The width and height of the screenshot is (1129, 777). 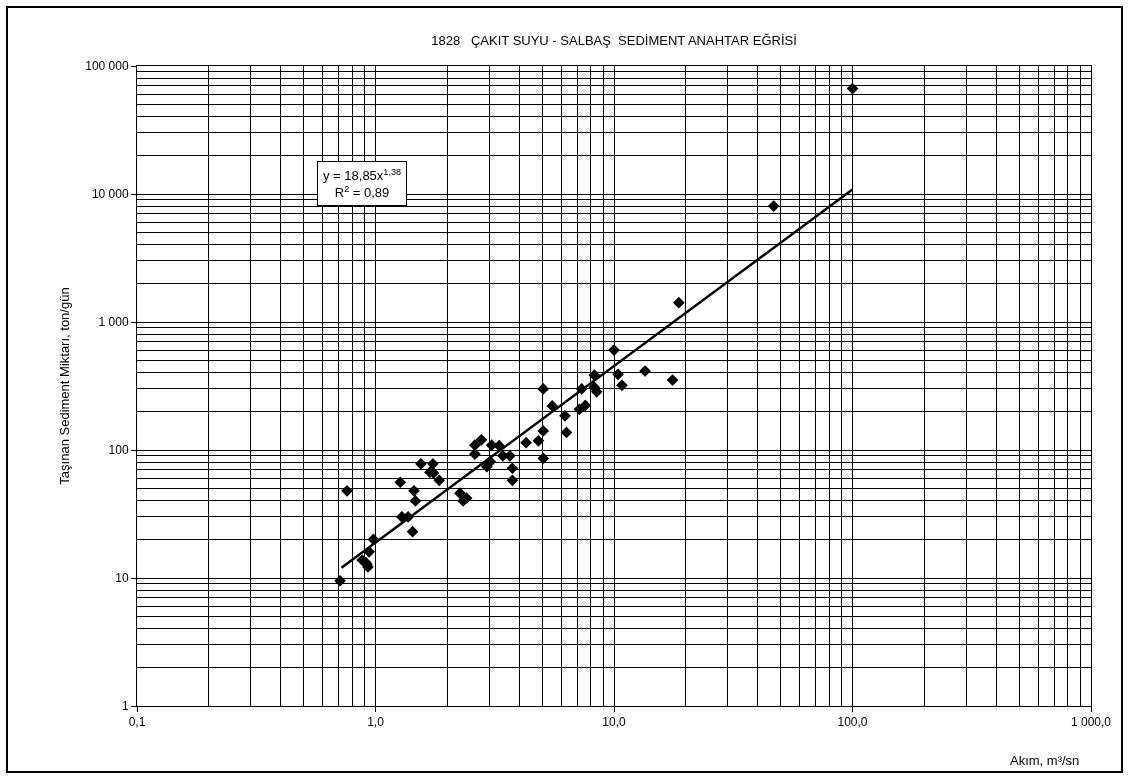 What do you see at coordinates (362, 192) in the screenshot?
I see `annotation: R$^{2}$ = 0,89` at bounding box center [362, 192].